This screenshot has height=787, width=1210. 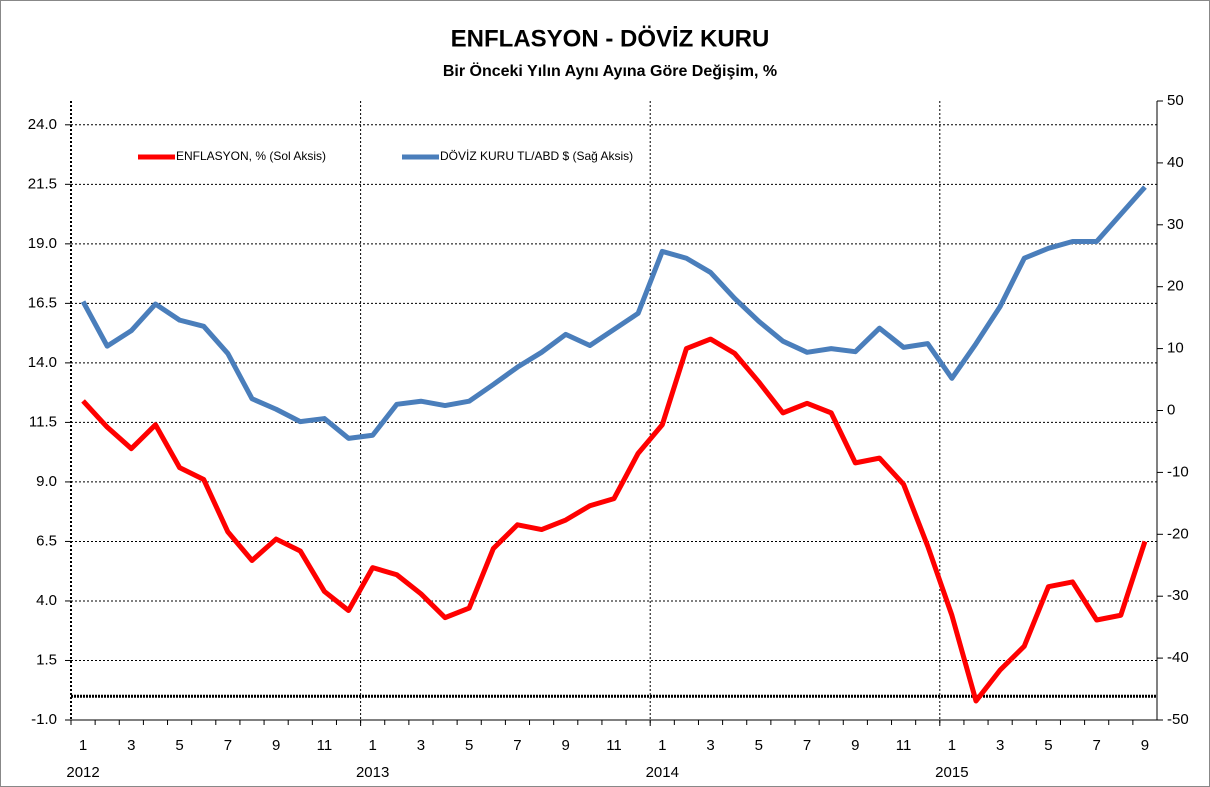 I want to click on y2-tick-label: -50, so click(x=1178, y=719).